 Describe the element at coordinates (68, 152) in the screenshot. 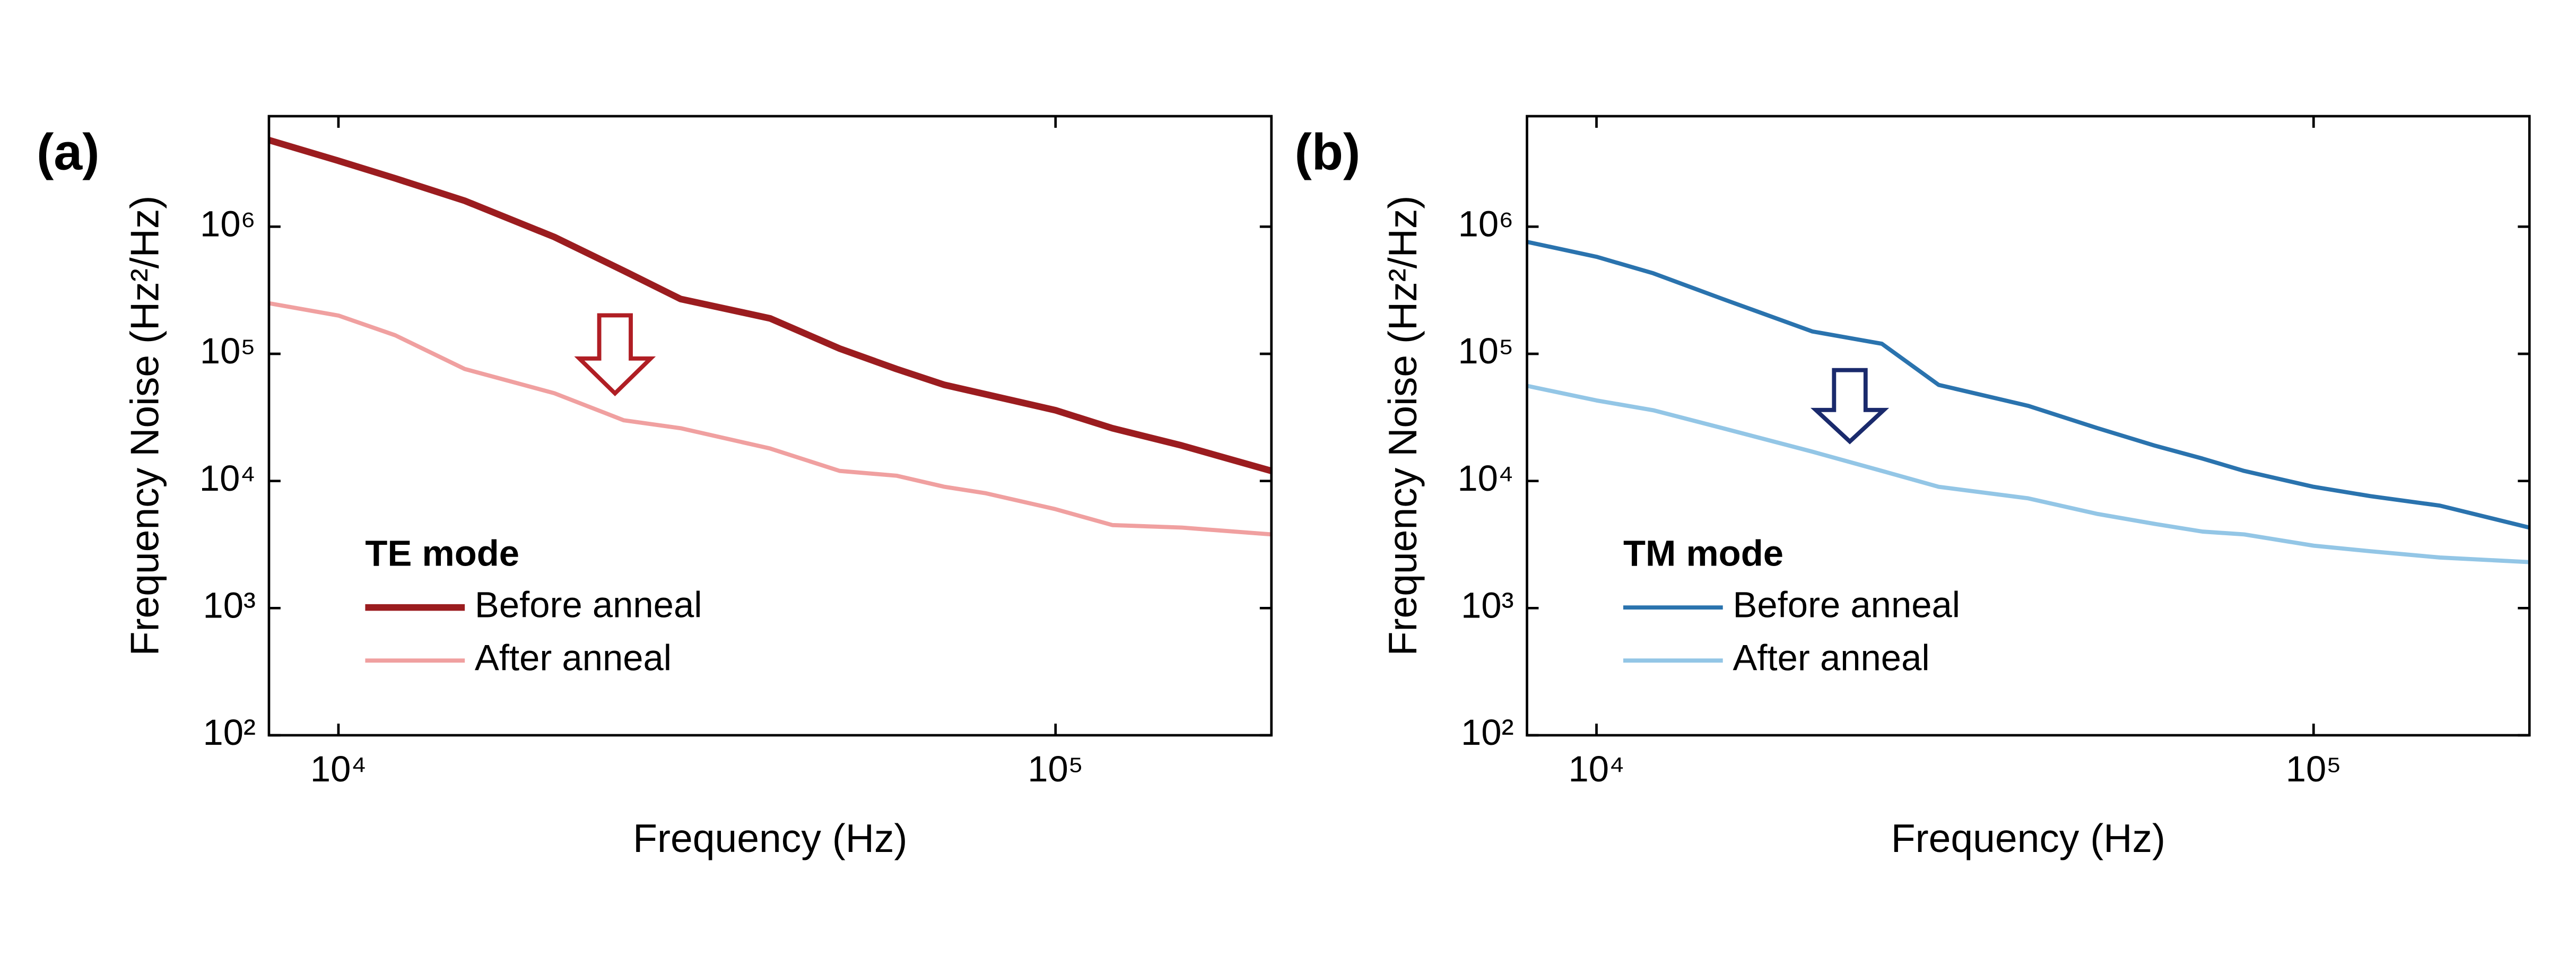

I see `panel-label: (a)` at that location.